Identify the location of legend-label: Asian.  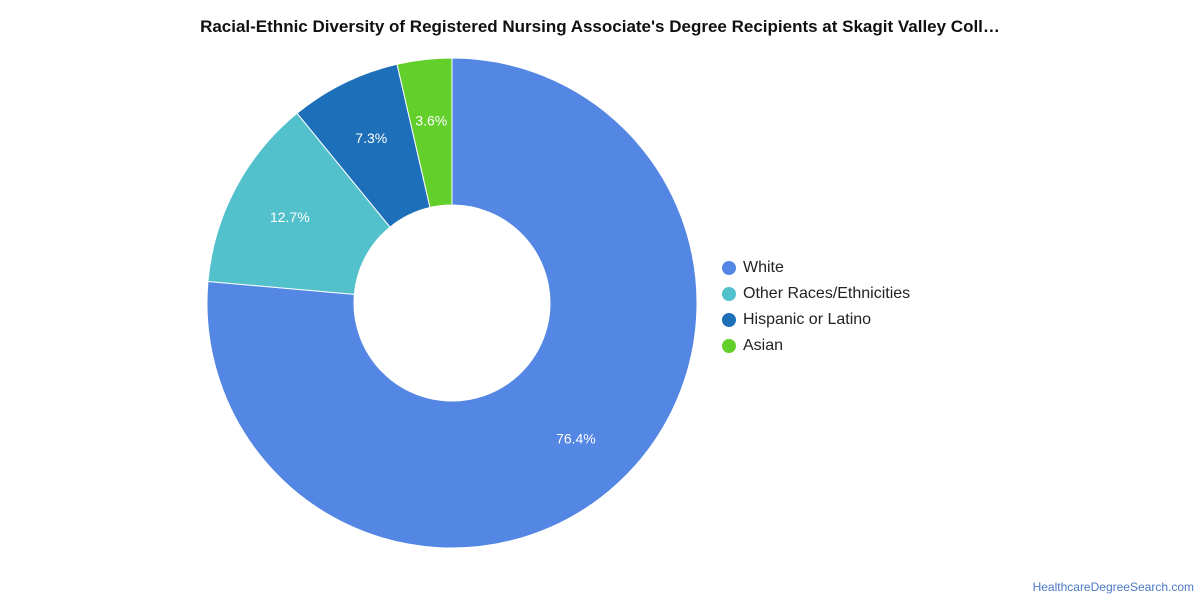
(763, 345).